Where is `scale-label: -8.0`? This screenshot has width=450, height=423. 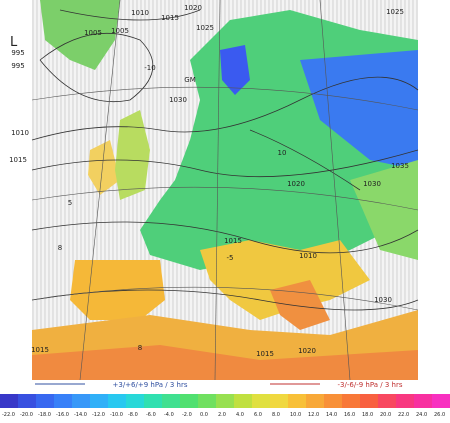
scale-label: -8.0 is located at coordinates (133, 415).